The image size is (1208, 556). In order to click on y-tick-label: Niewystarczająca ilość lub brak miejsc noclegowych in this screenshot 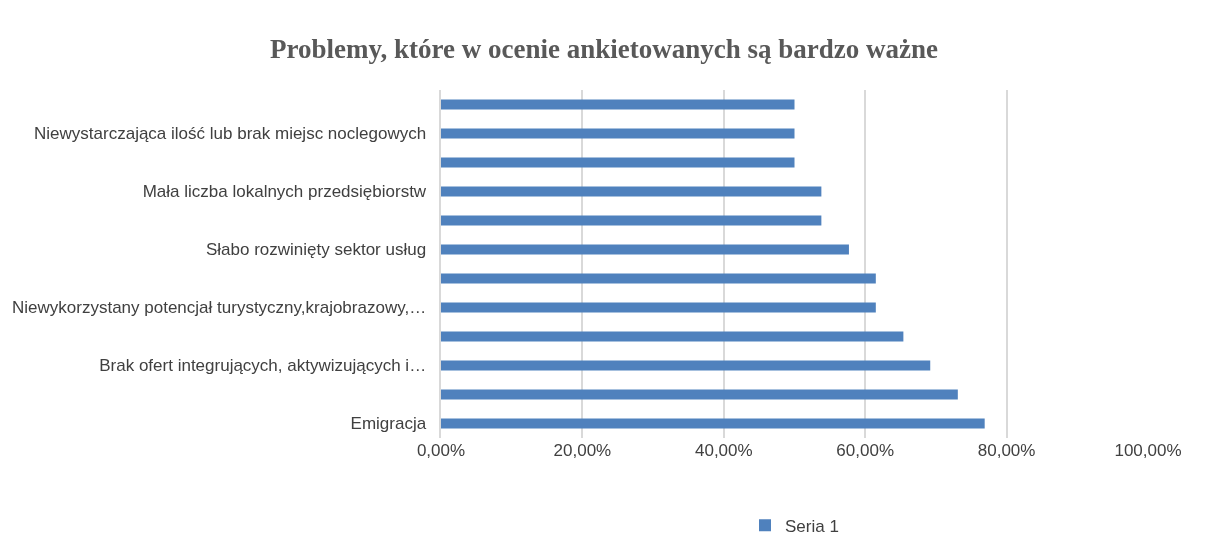, I will do `click(235, 134)`.